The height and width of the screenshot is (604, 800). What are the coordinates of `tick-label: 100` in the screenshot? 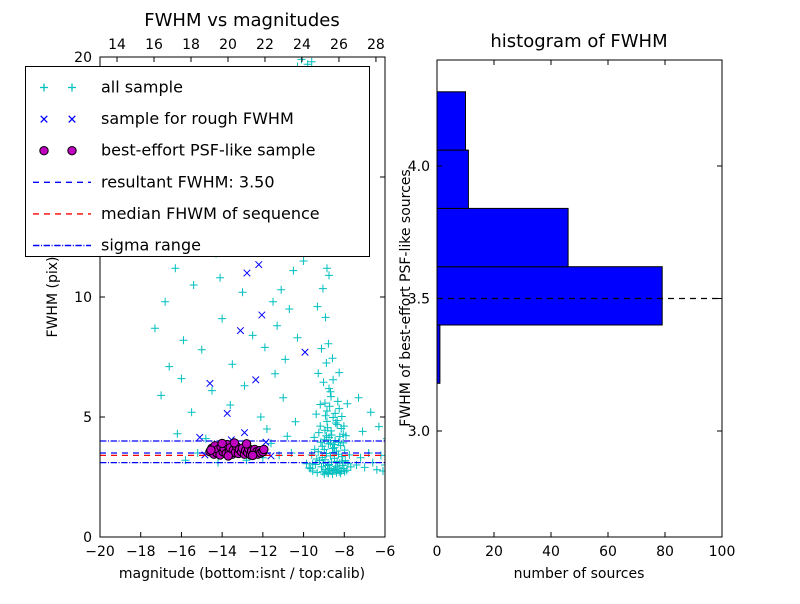 It's located at (722, 552).